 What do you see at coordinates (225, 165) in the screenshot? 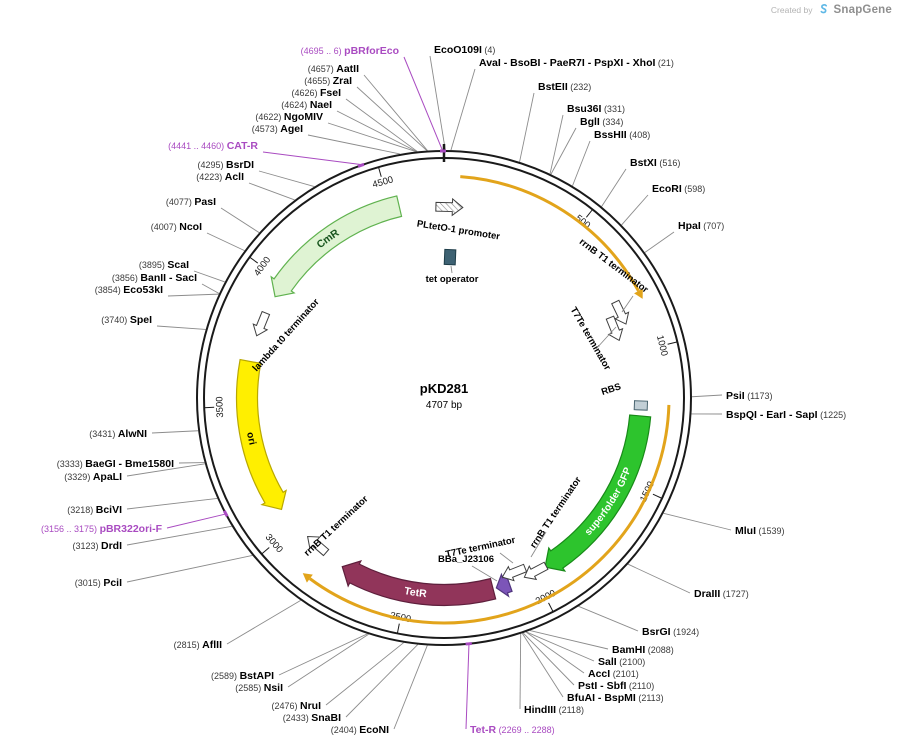
I see `enzyme-label-BsrDI: (4295) BsrDI` at bounding box center [225, 165].